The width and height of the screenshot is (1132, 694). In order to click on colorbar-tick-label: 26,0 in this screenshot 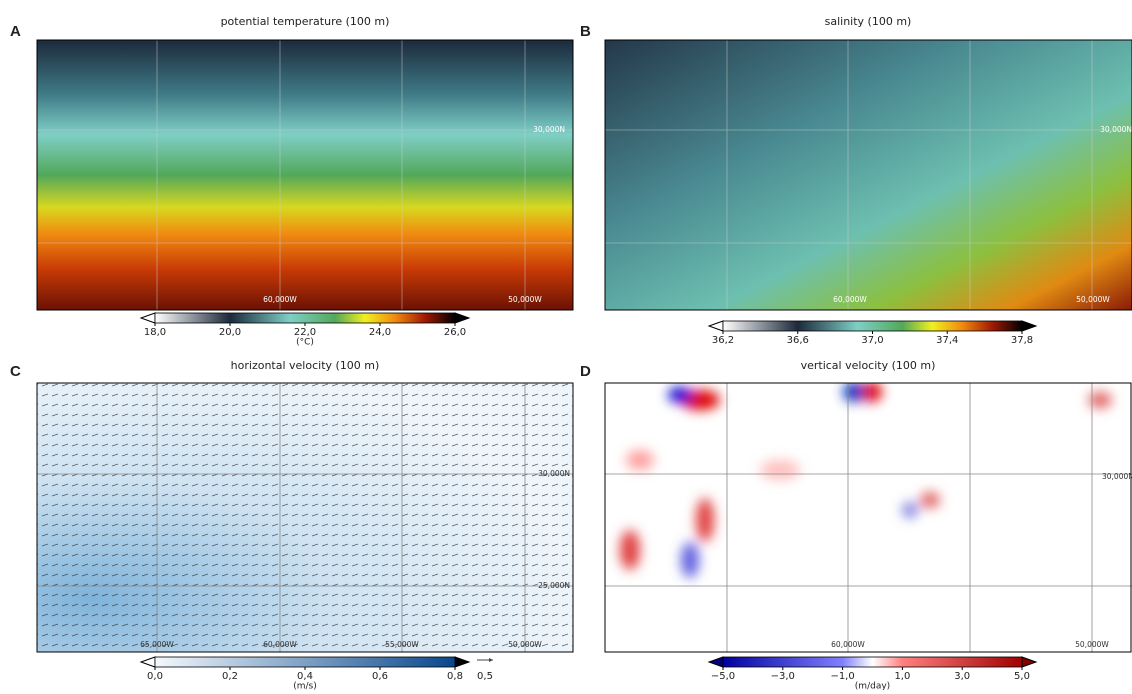, I will do `click(455, 332)`.